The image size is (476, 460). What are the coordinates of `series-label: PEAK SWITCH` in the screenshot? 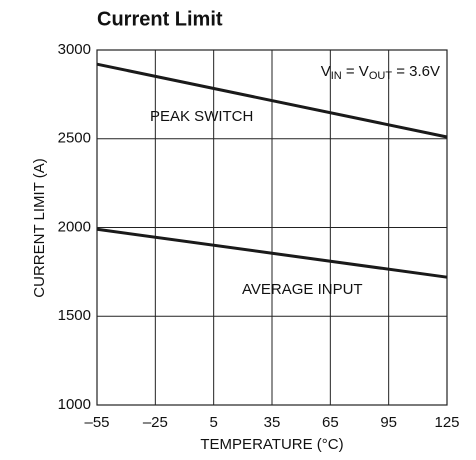 It's located at (201, 116).